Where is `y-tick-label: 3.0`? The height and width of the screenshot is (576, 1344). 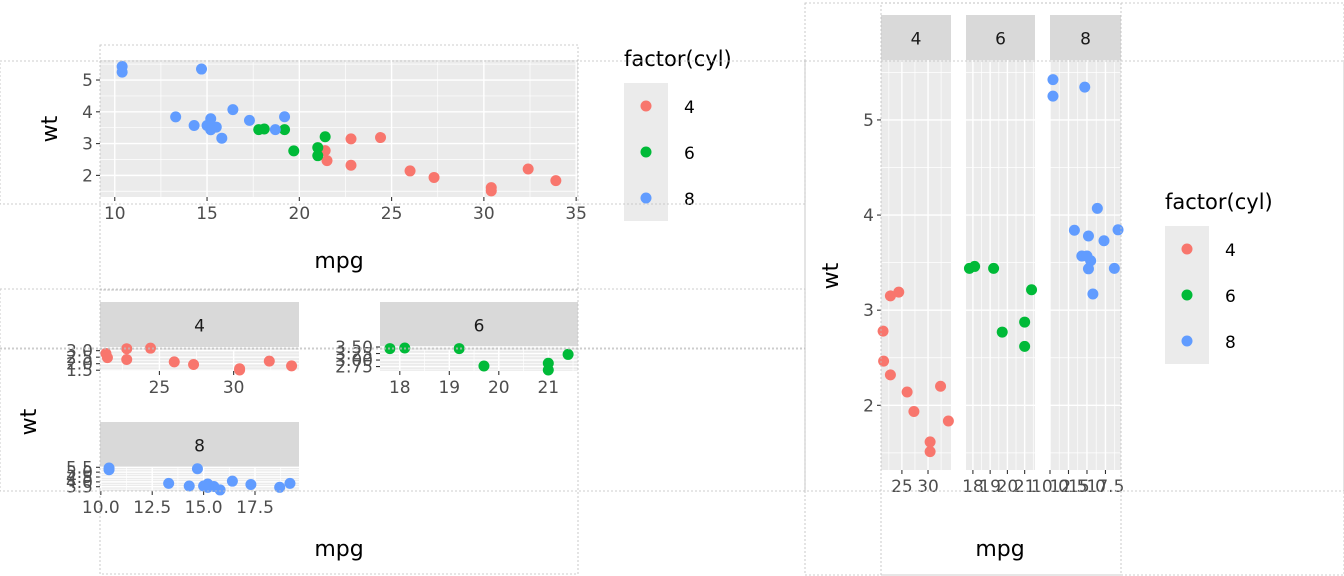
y-tick-label: 3.0 is located at coordinates (79, 352).